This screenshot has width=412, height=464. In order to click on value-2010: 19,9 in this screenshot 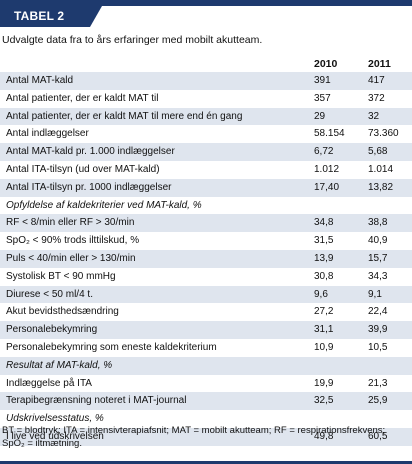, I will do `click(324, 383)`.